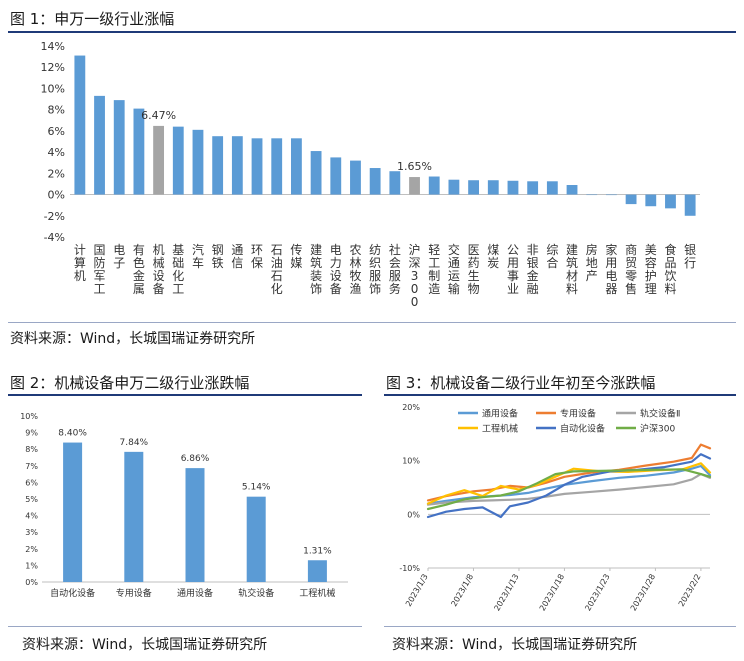 The width and height of the screenshot is (744, 661). Describe the element at coordinates (195, 459) in the screenshot. I see `data-label: 6.86%` at that location.